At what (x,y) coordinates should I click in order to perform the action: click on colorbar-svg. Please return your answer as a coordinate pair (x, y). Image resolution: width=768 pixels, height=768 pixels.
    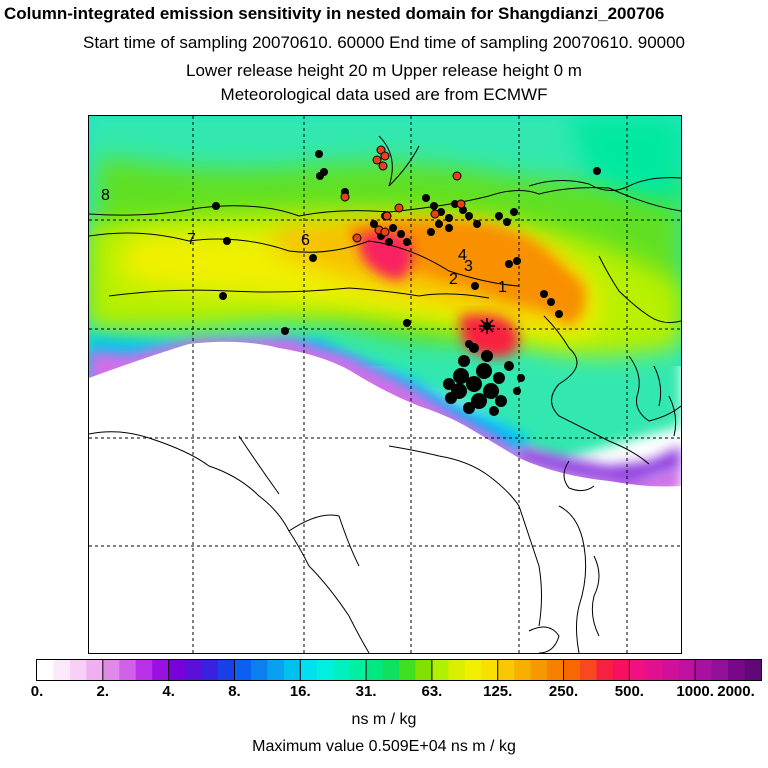
    Looking at the image, I should click on (399, 670).